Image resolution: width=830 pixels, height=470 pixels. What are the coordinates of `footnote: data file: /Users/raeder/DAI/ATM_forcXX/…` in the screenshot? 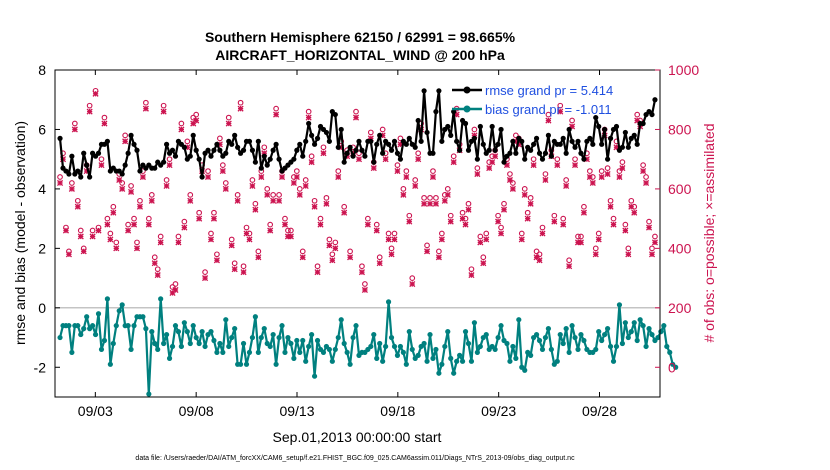 It's located at (355, 458).